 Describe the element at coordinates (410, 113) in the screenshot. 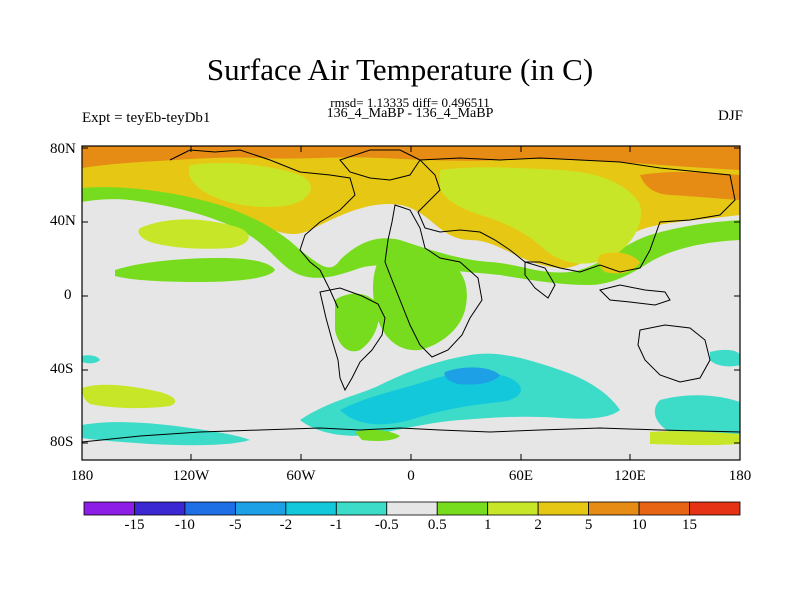

I see `periods-label: 136_4_MaBP - 136_4_MaBP` at that location.